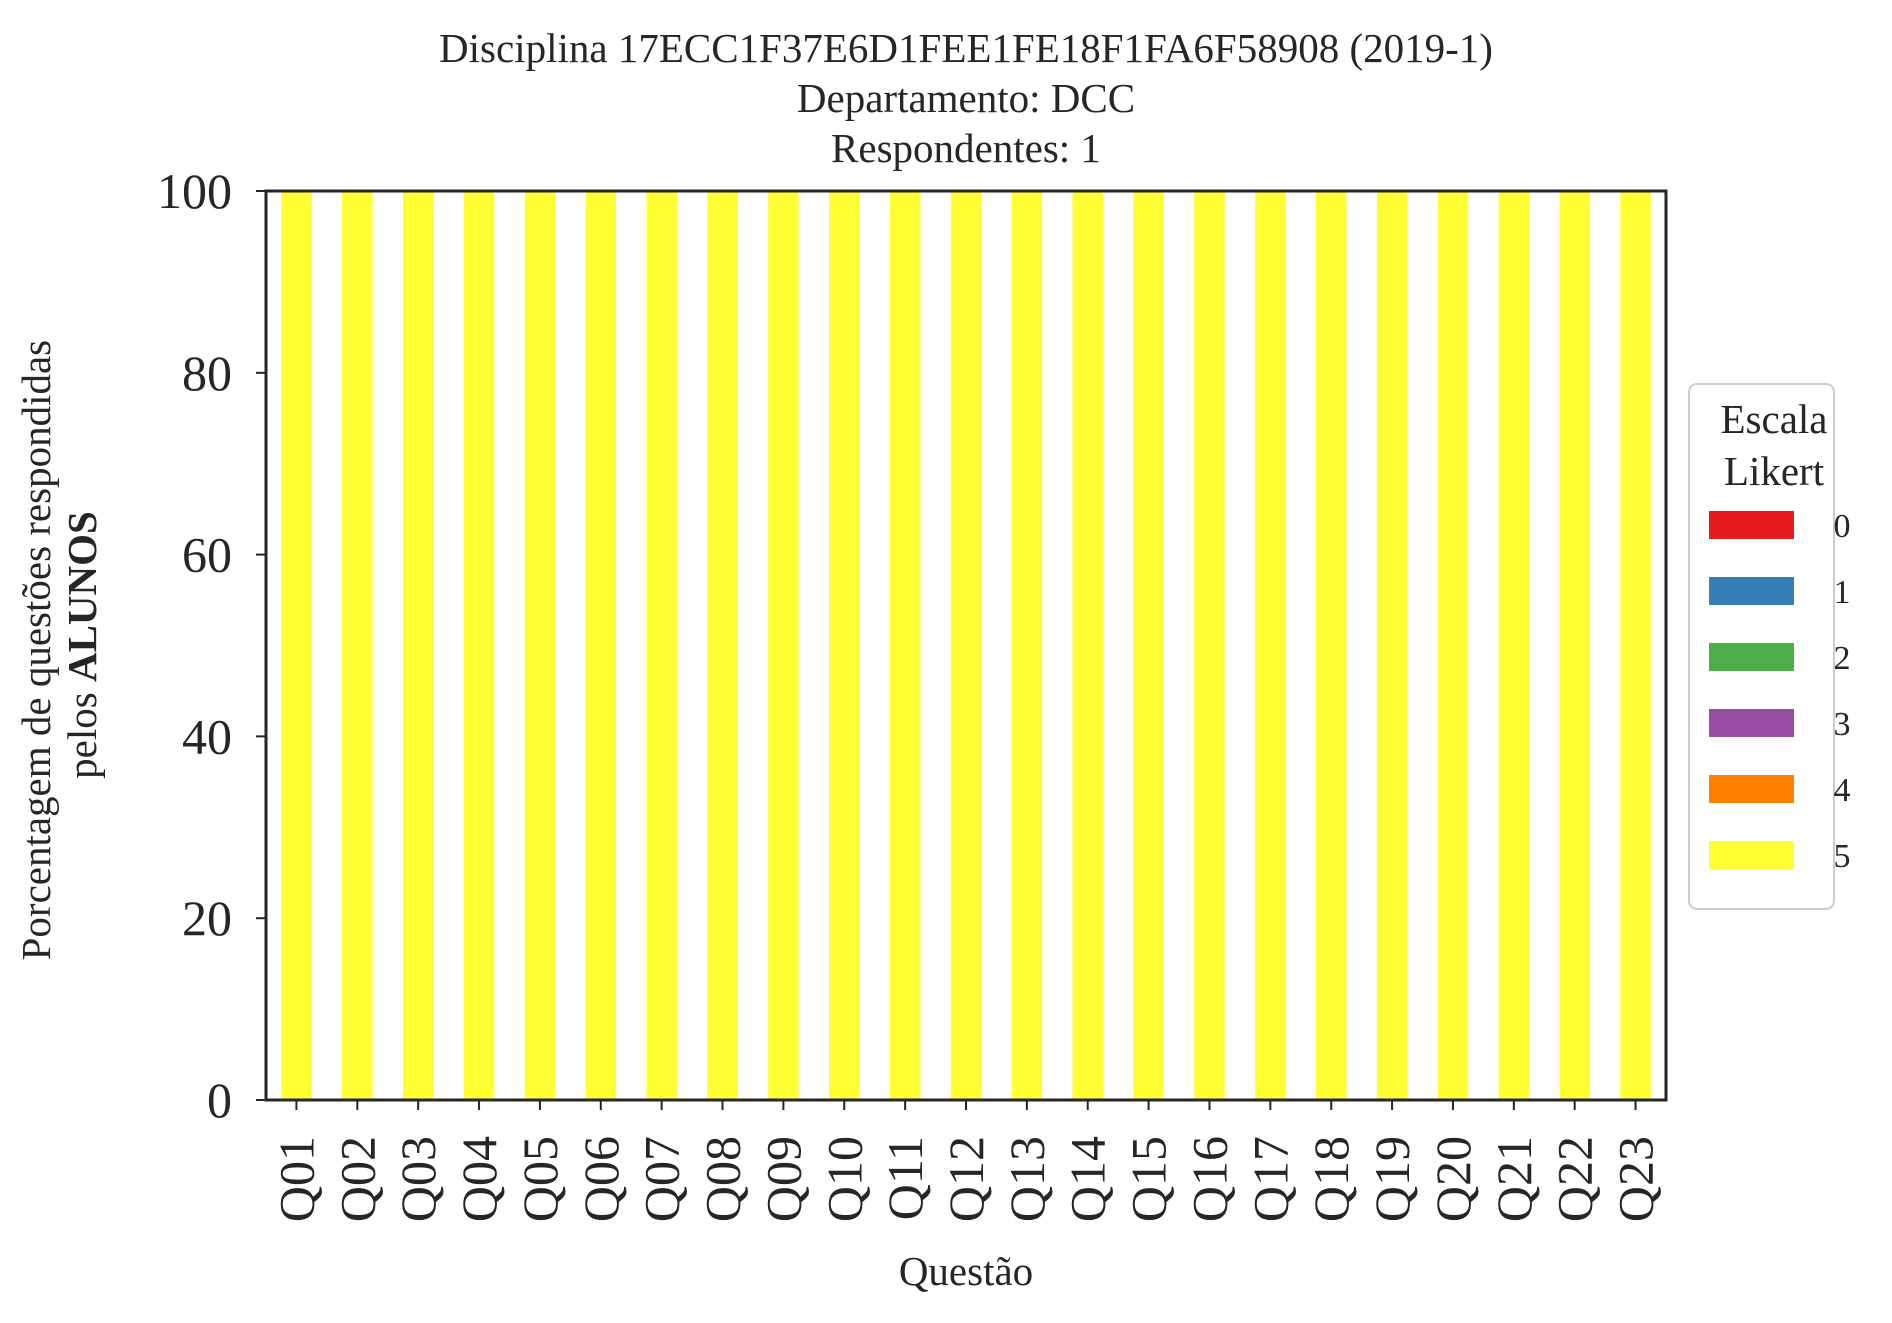 The image size is (1892, 1323). I want to click on x-tick-label-Q03: Q03, so click(418, 1179).